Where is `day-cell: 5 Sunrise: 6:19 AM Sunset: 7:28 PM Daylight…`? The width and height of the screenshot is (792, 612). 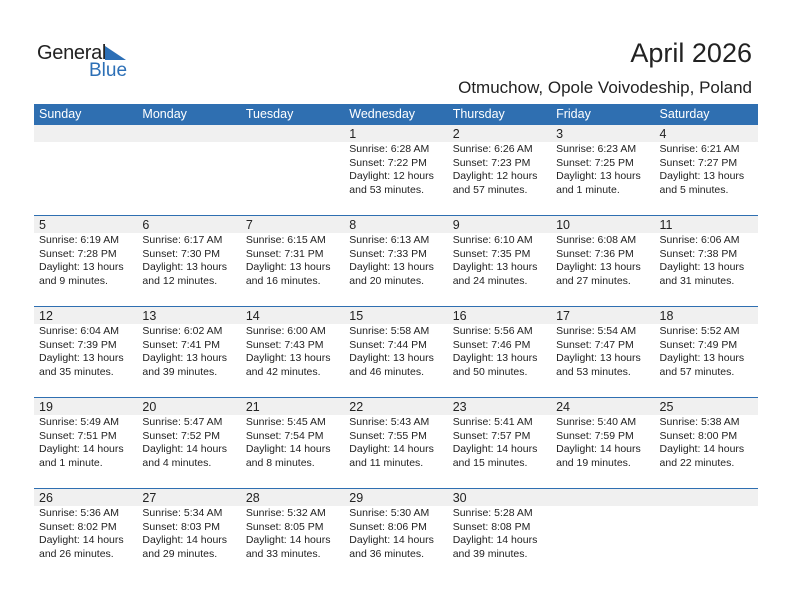 day-cell: 5 Sunrise: 6:19 AM Sunset: 7:28 PM Daylight… is located at coordinates (86, 261).